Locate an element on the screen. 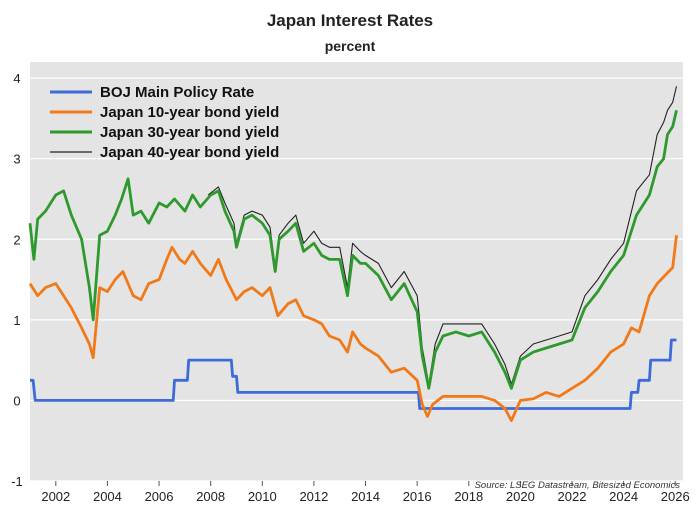 The height and width of the screenshot is (522, 700). legend-label: Japan 30-year bond yield is located at coordinates (189, 132).